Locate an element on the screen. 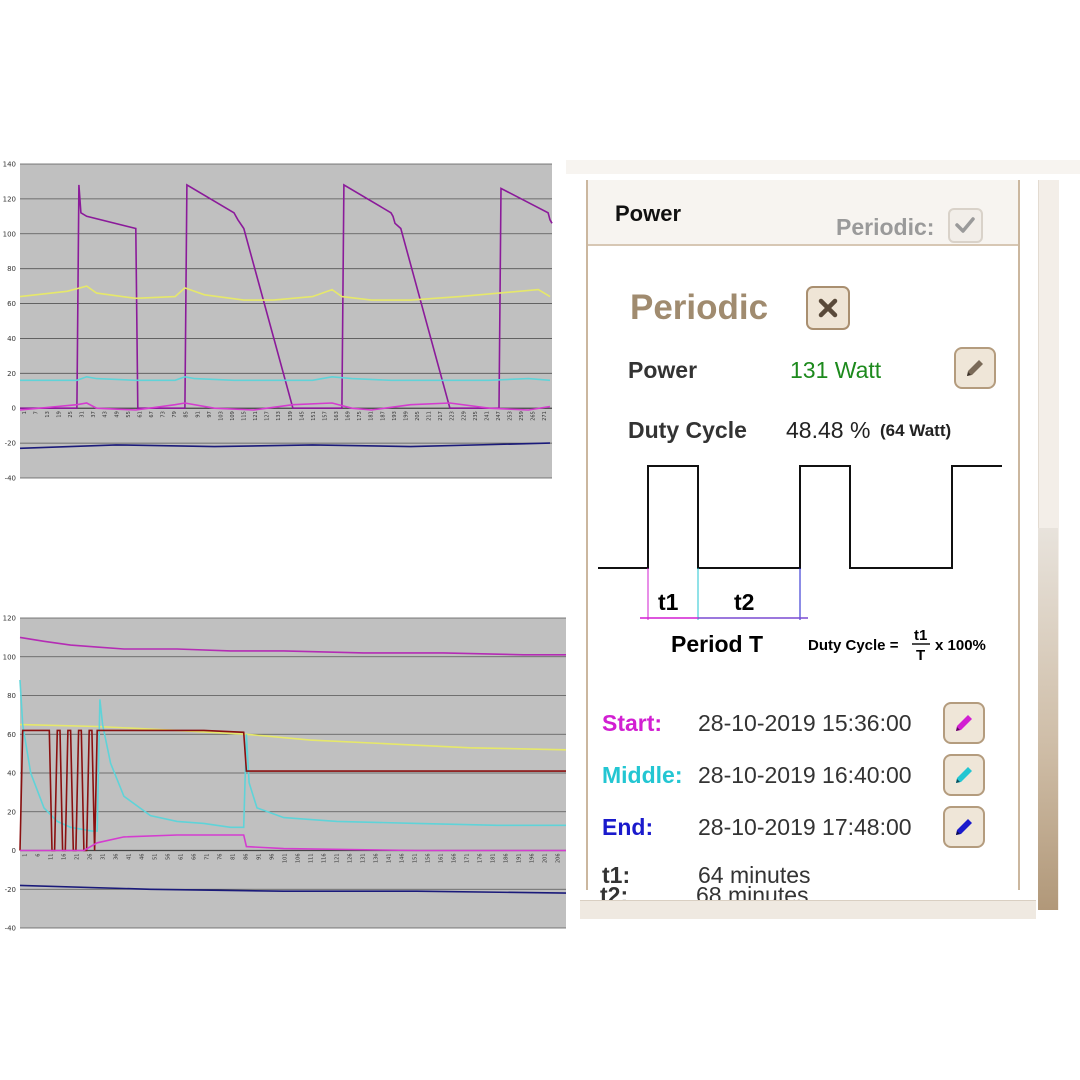 The image size is (1080, 1080). x-tick-label: 223 is located at coordinates (453, 416).